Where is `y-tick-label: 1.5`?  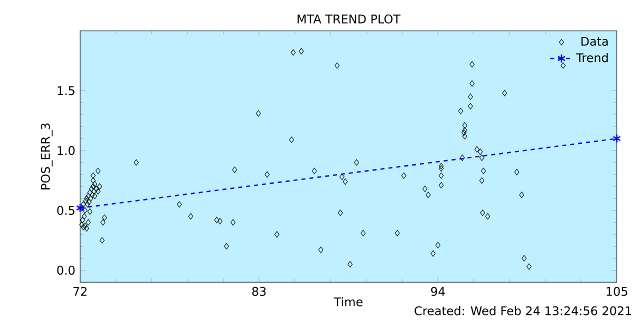 y-tick-label: 1.5 is located at coordinates (66, 91).